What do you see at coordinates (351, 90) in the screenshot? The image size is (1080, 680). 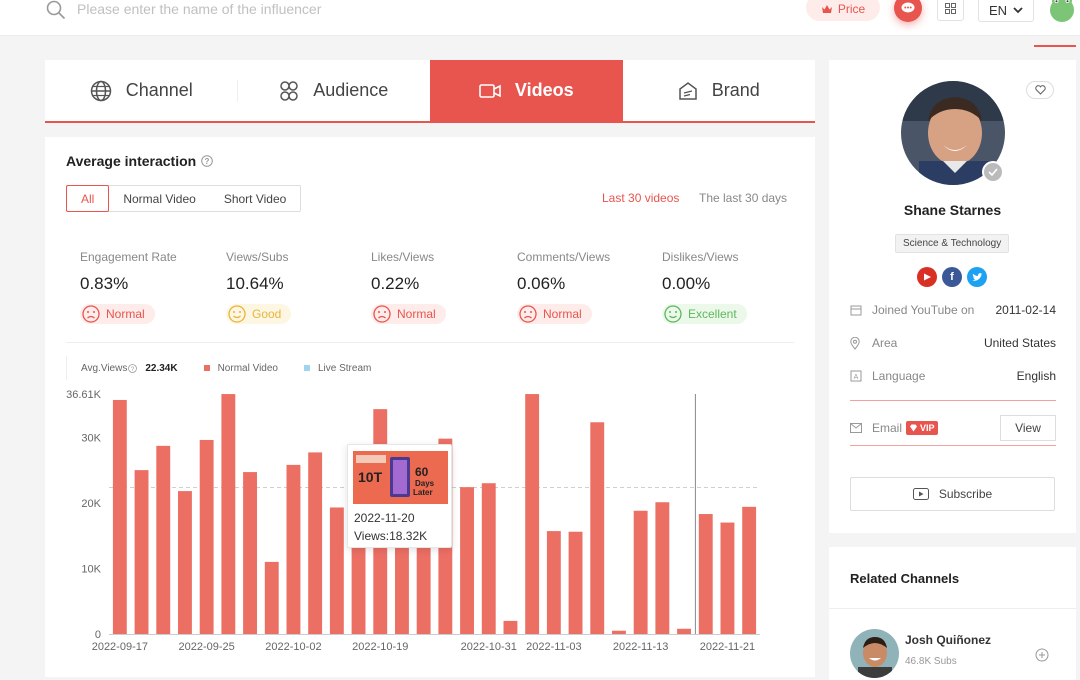 I see `tab-label: Audience` at bounding box center [351, 90].